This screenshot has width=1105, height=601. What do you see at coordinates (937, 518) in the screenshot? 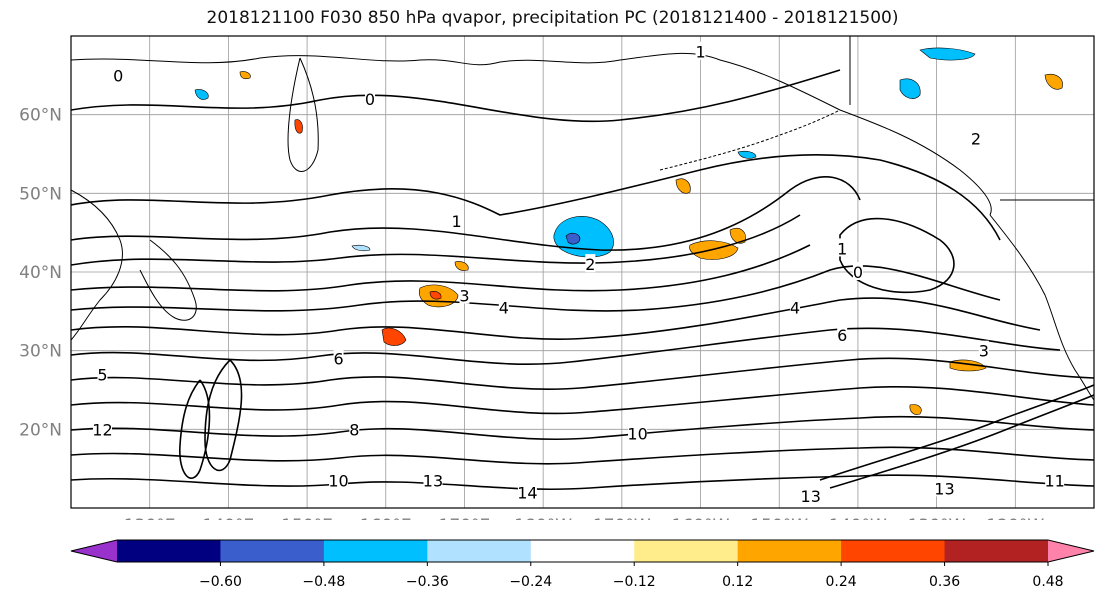
I see `lon-tick-label: 130°W` at bounding box center [937, 518].